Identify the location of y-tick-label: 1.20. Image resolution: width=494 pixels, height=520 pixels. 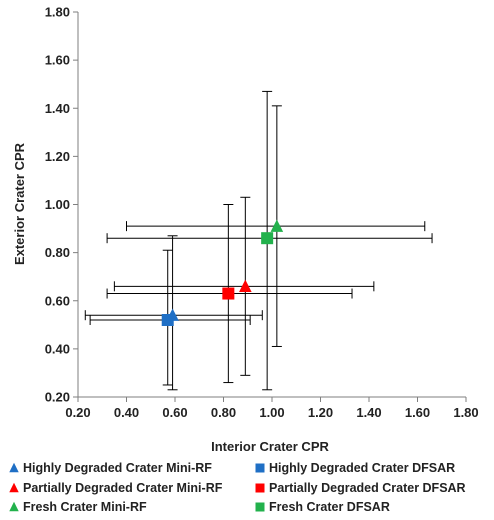
(57, 156).